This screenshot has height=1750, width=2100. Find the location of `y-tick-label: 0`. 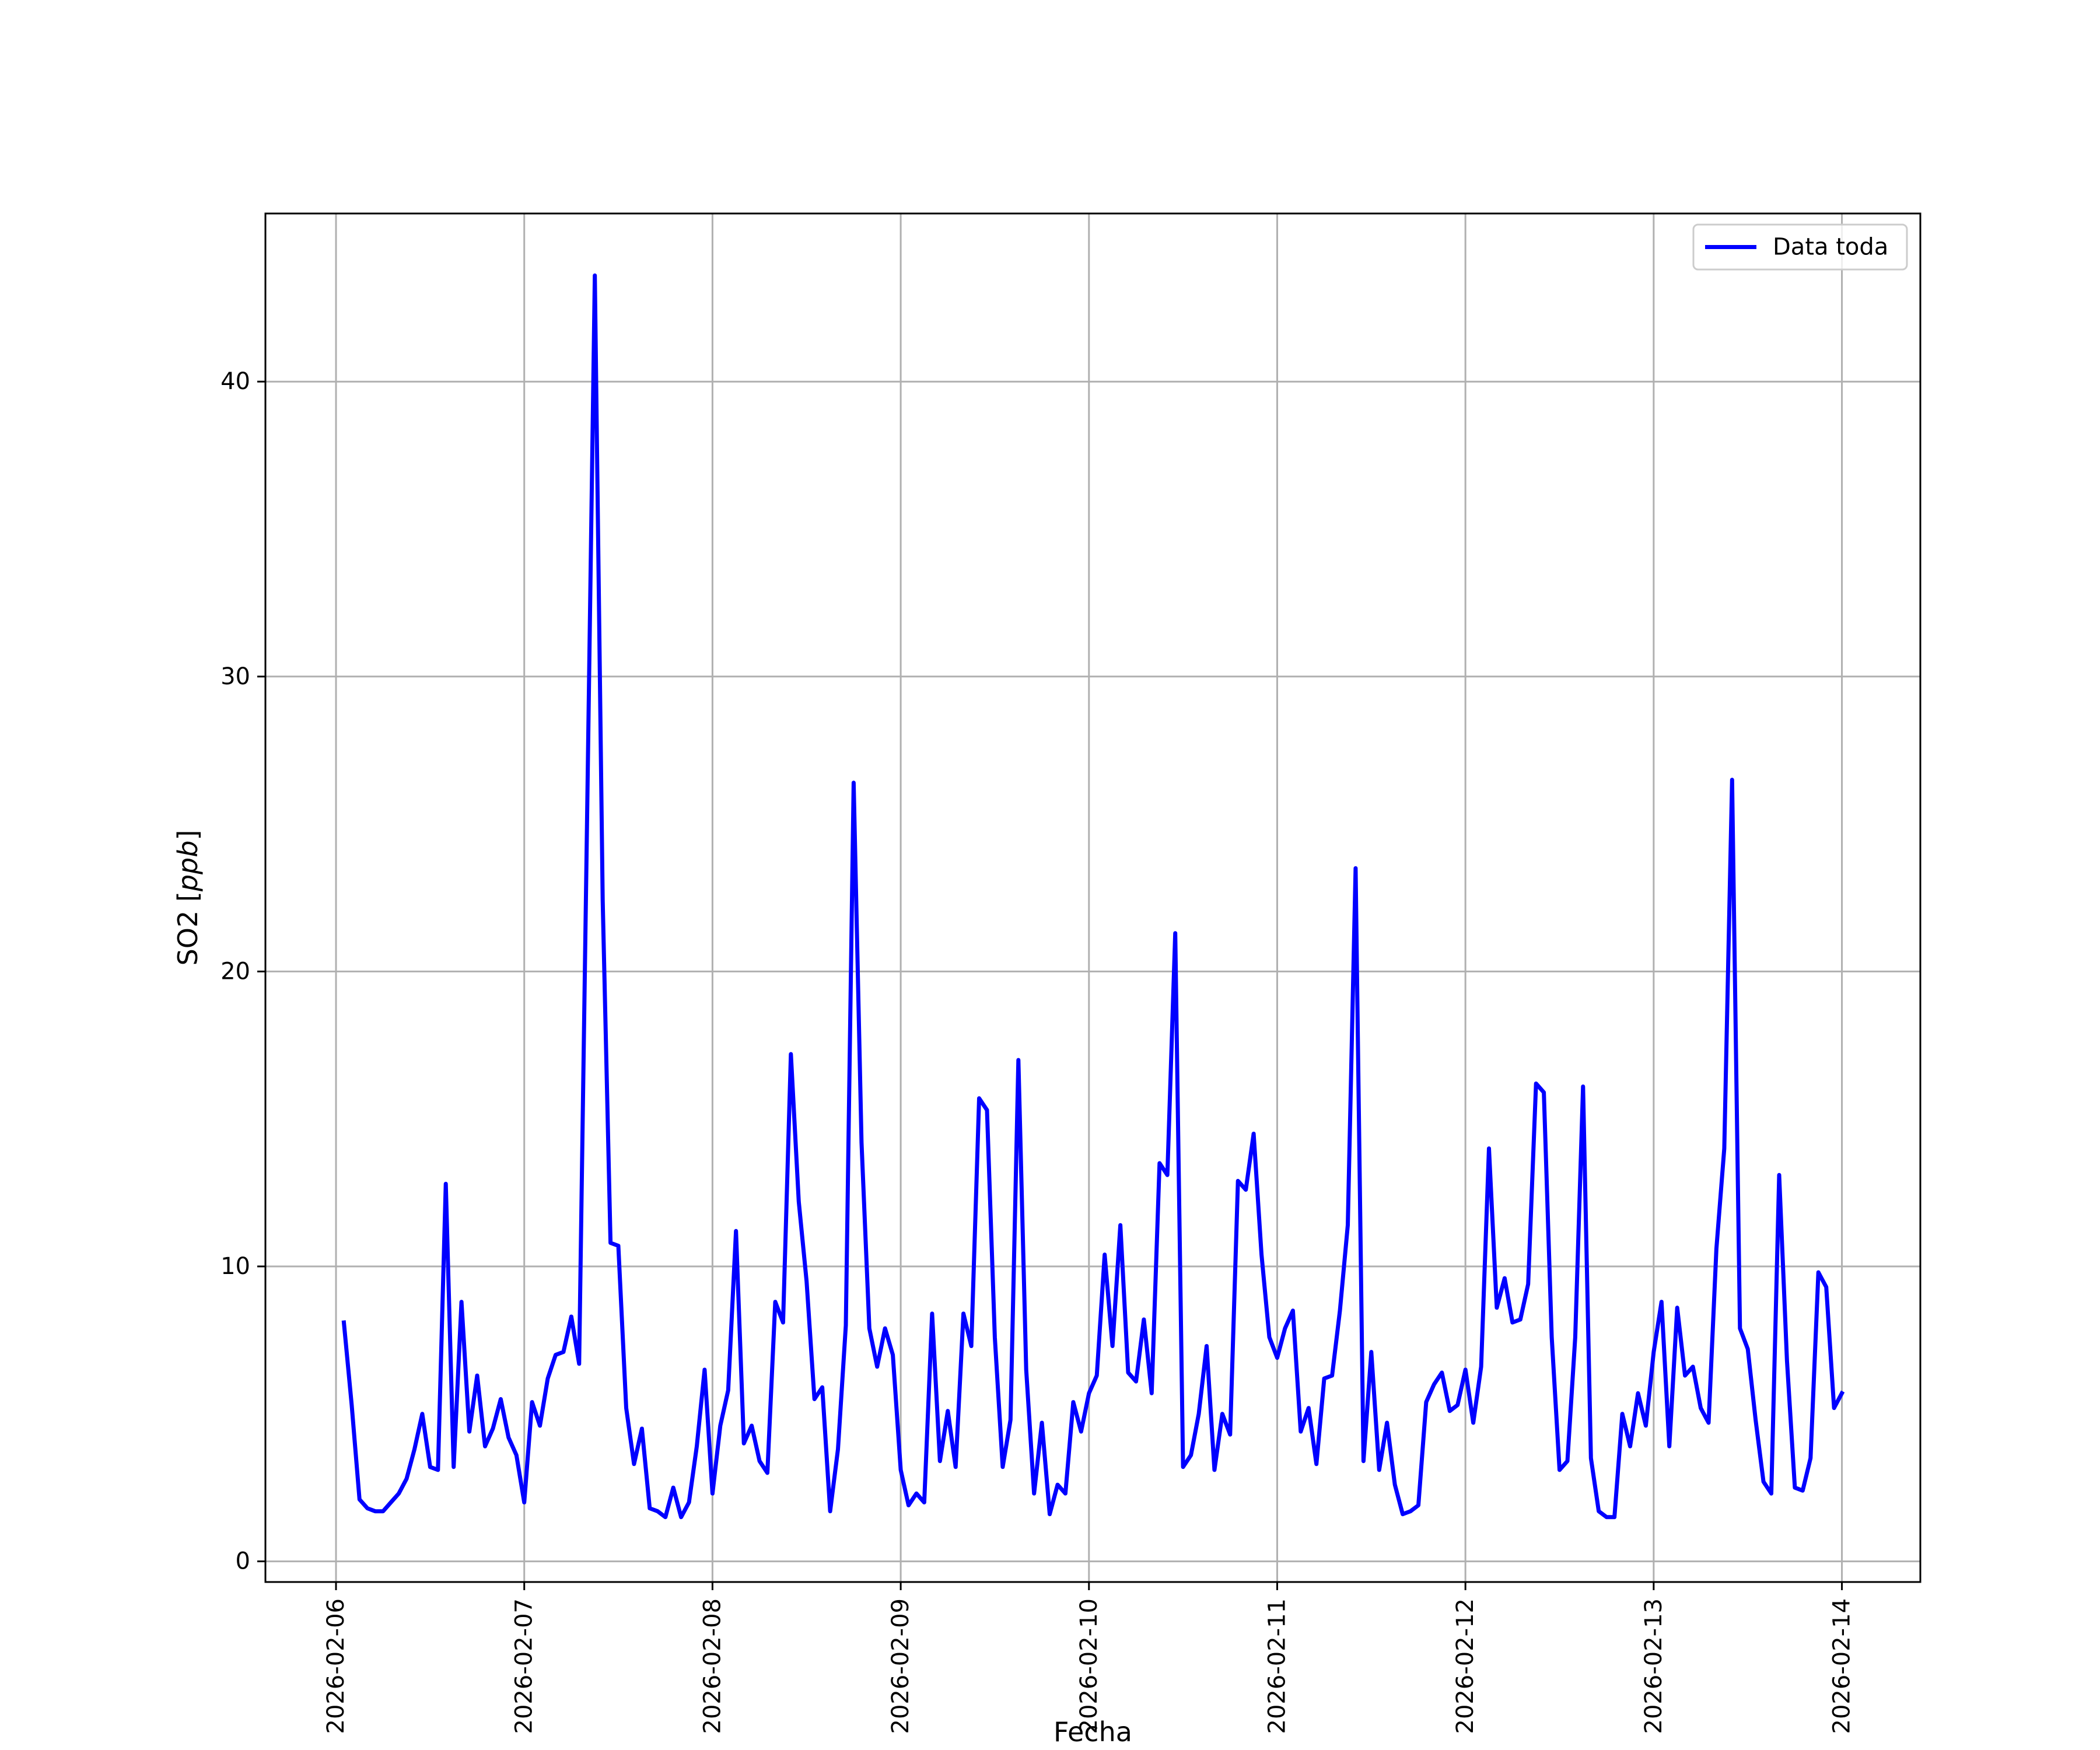

y-tick-label: 0 is located at coordinates (243, 1561).